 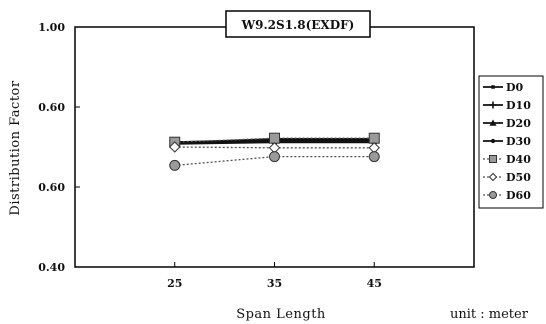 I want to click on x-axis-label: Span Length, so click(x=281, y=314).